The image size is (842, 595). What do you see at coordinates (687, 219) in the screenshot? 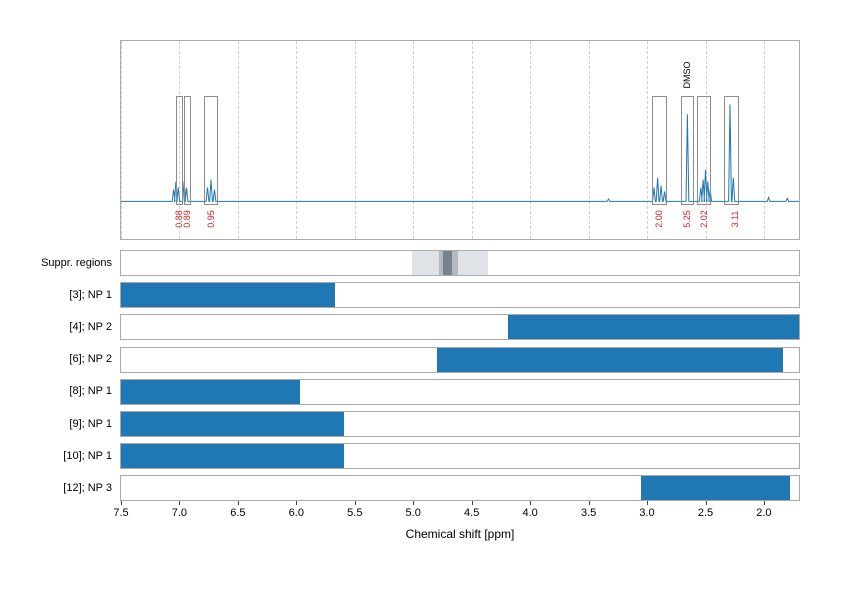
I see `integral-value-label: 5.25` at bounding box center [687, 219].